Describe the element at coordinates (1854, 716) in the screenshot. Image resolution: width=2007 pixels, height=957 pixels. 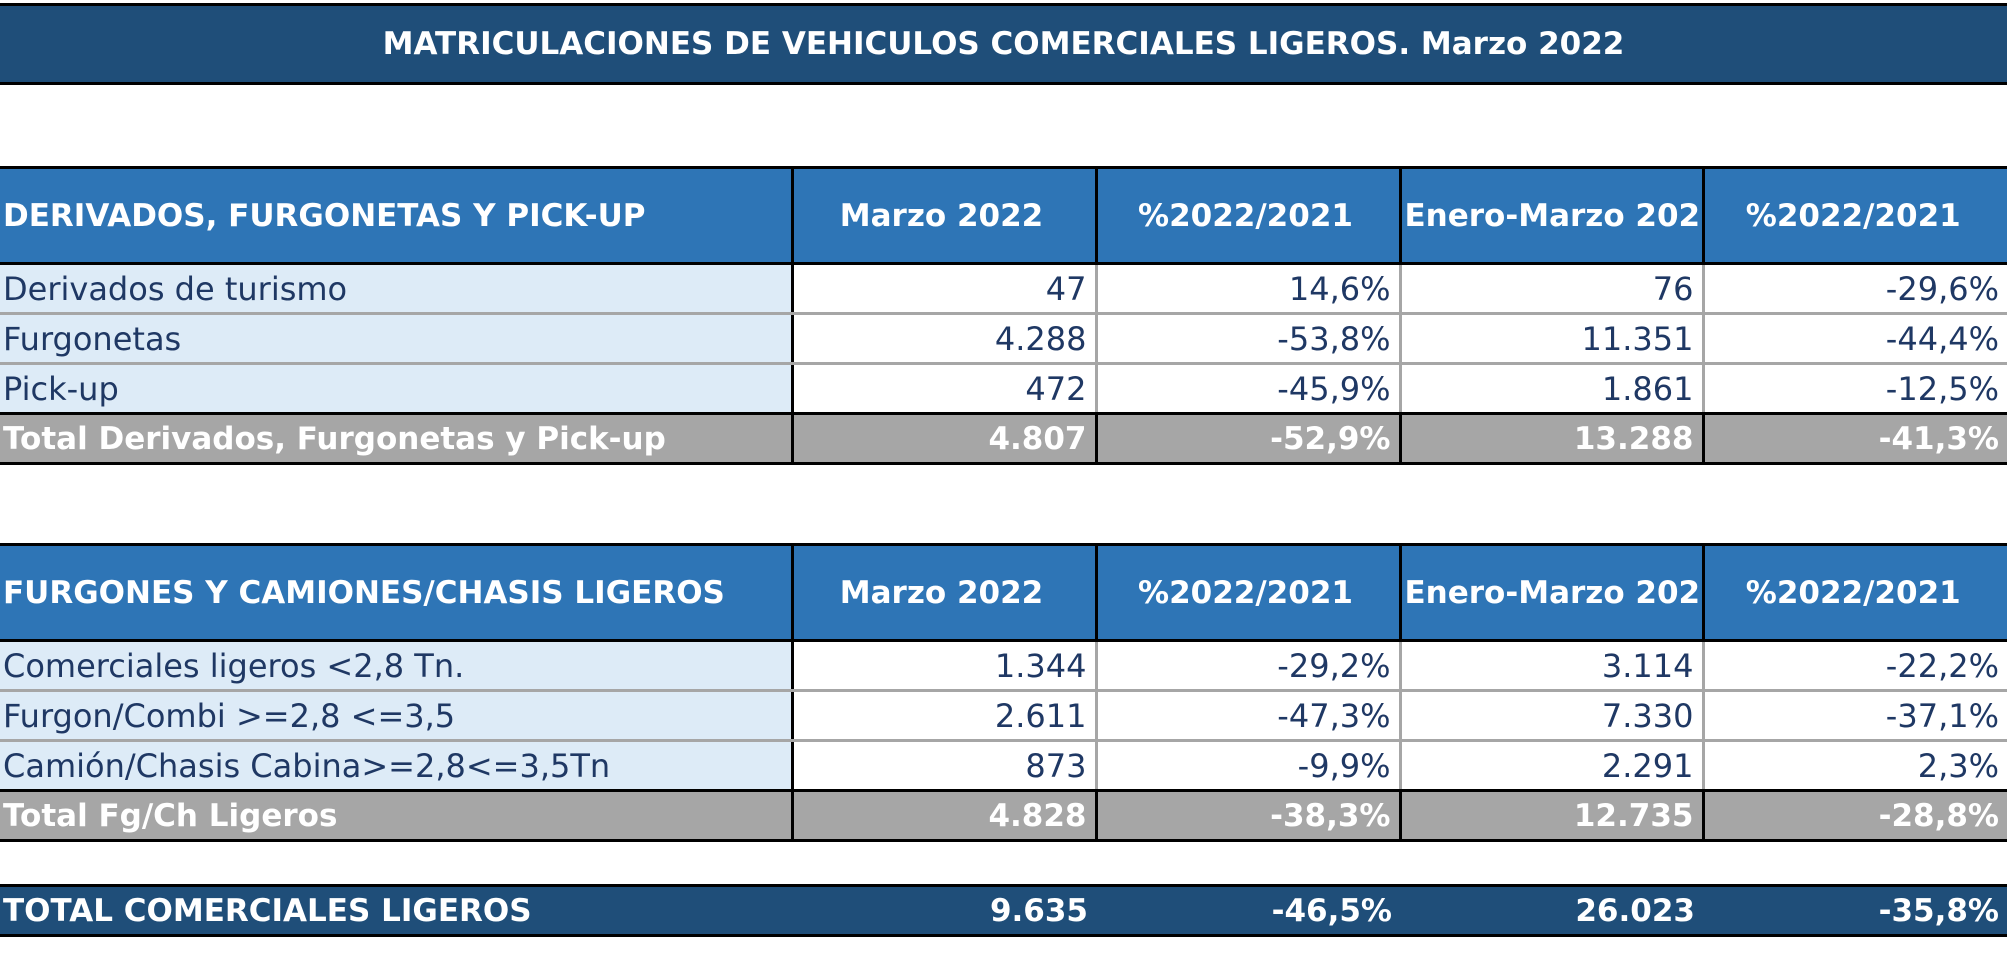
I see `cell-pct-ytd: -37,1%` at that location.